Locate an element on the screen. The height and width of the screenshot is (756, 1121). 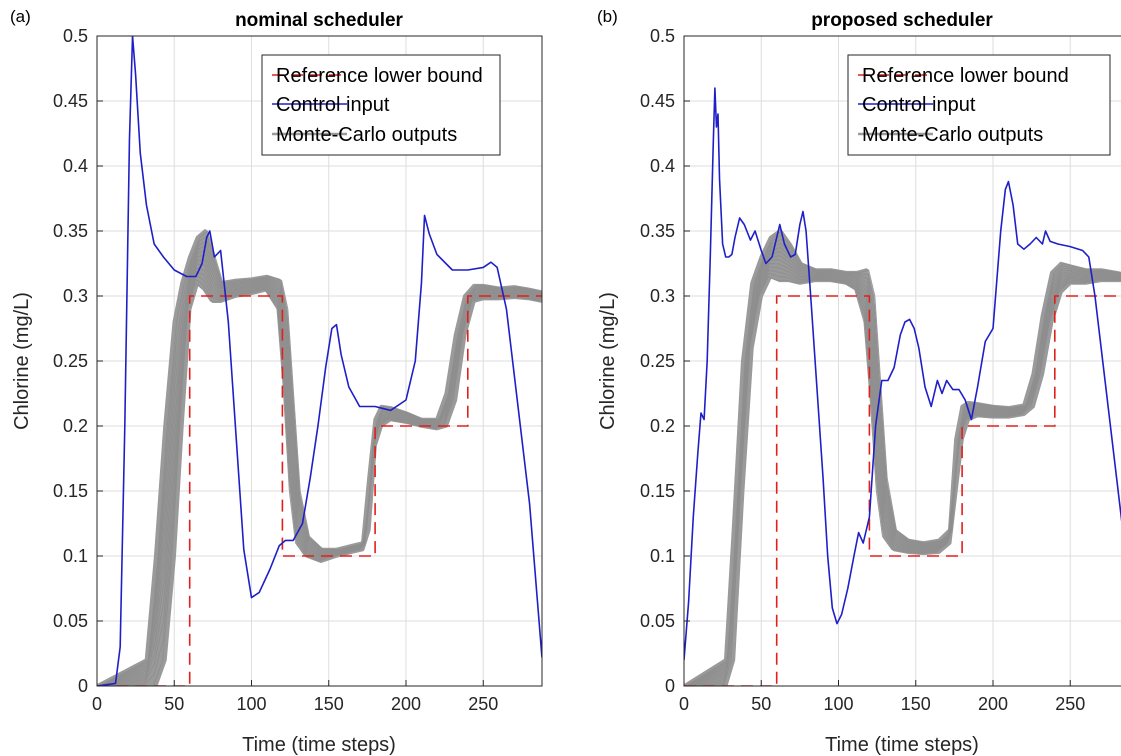
panel-label: (a) is located at coordinates (20, 16).